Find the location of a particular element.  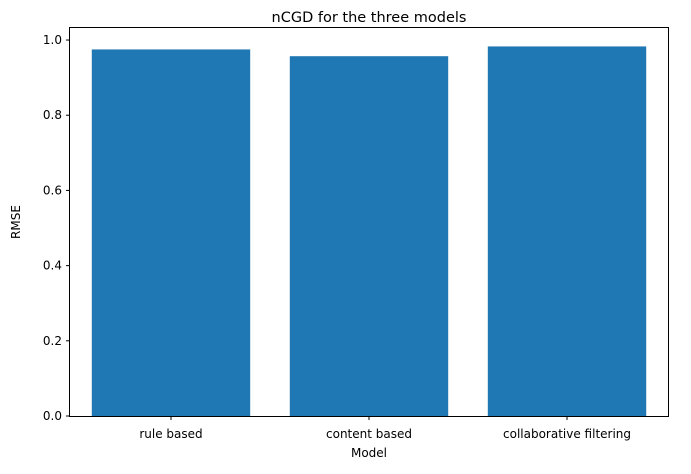

x-tick-label: collaborative filtering is located at coordinates (567, 434).